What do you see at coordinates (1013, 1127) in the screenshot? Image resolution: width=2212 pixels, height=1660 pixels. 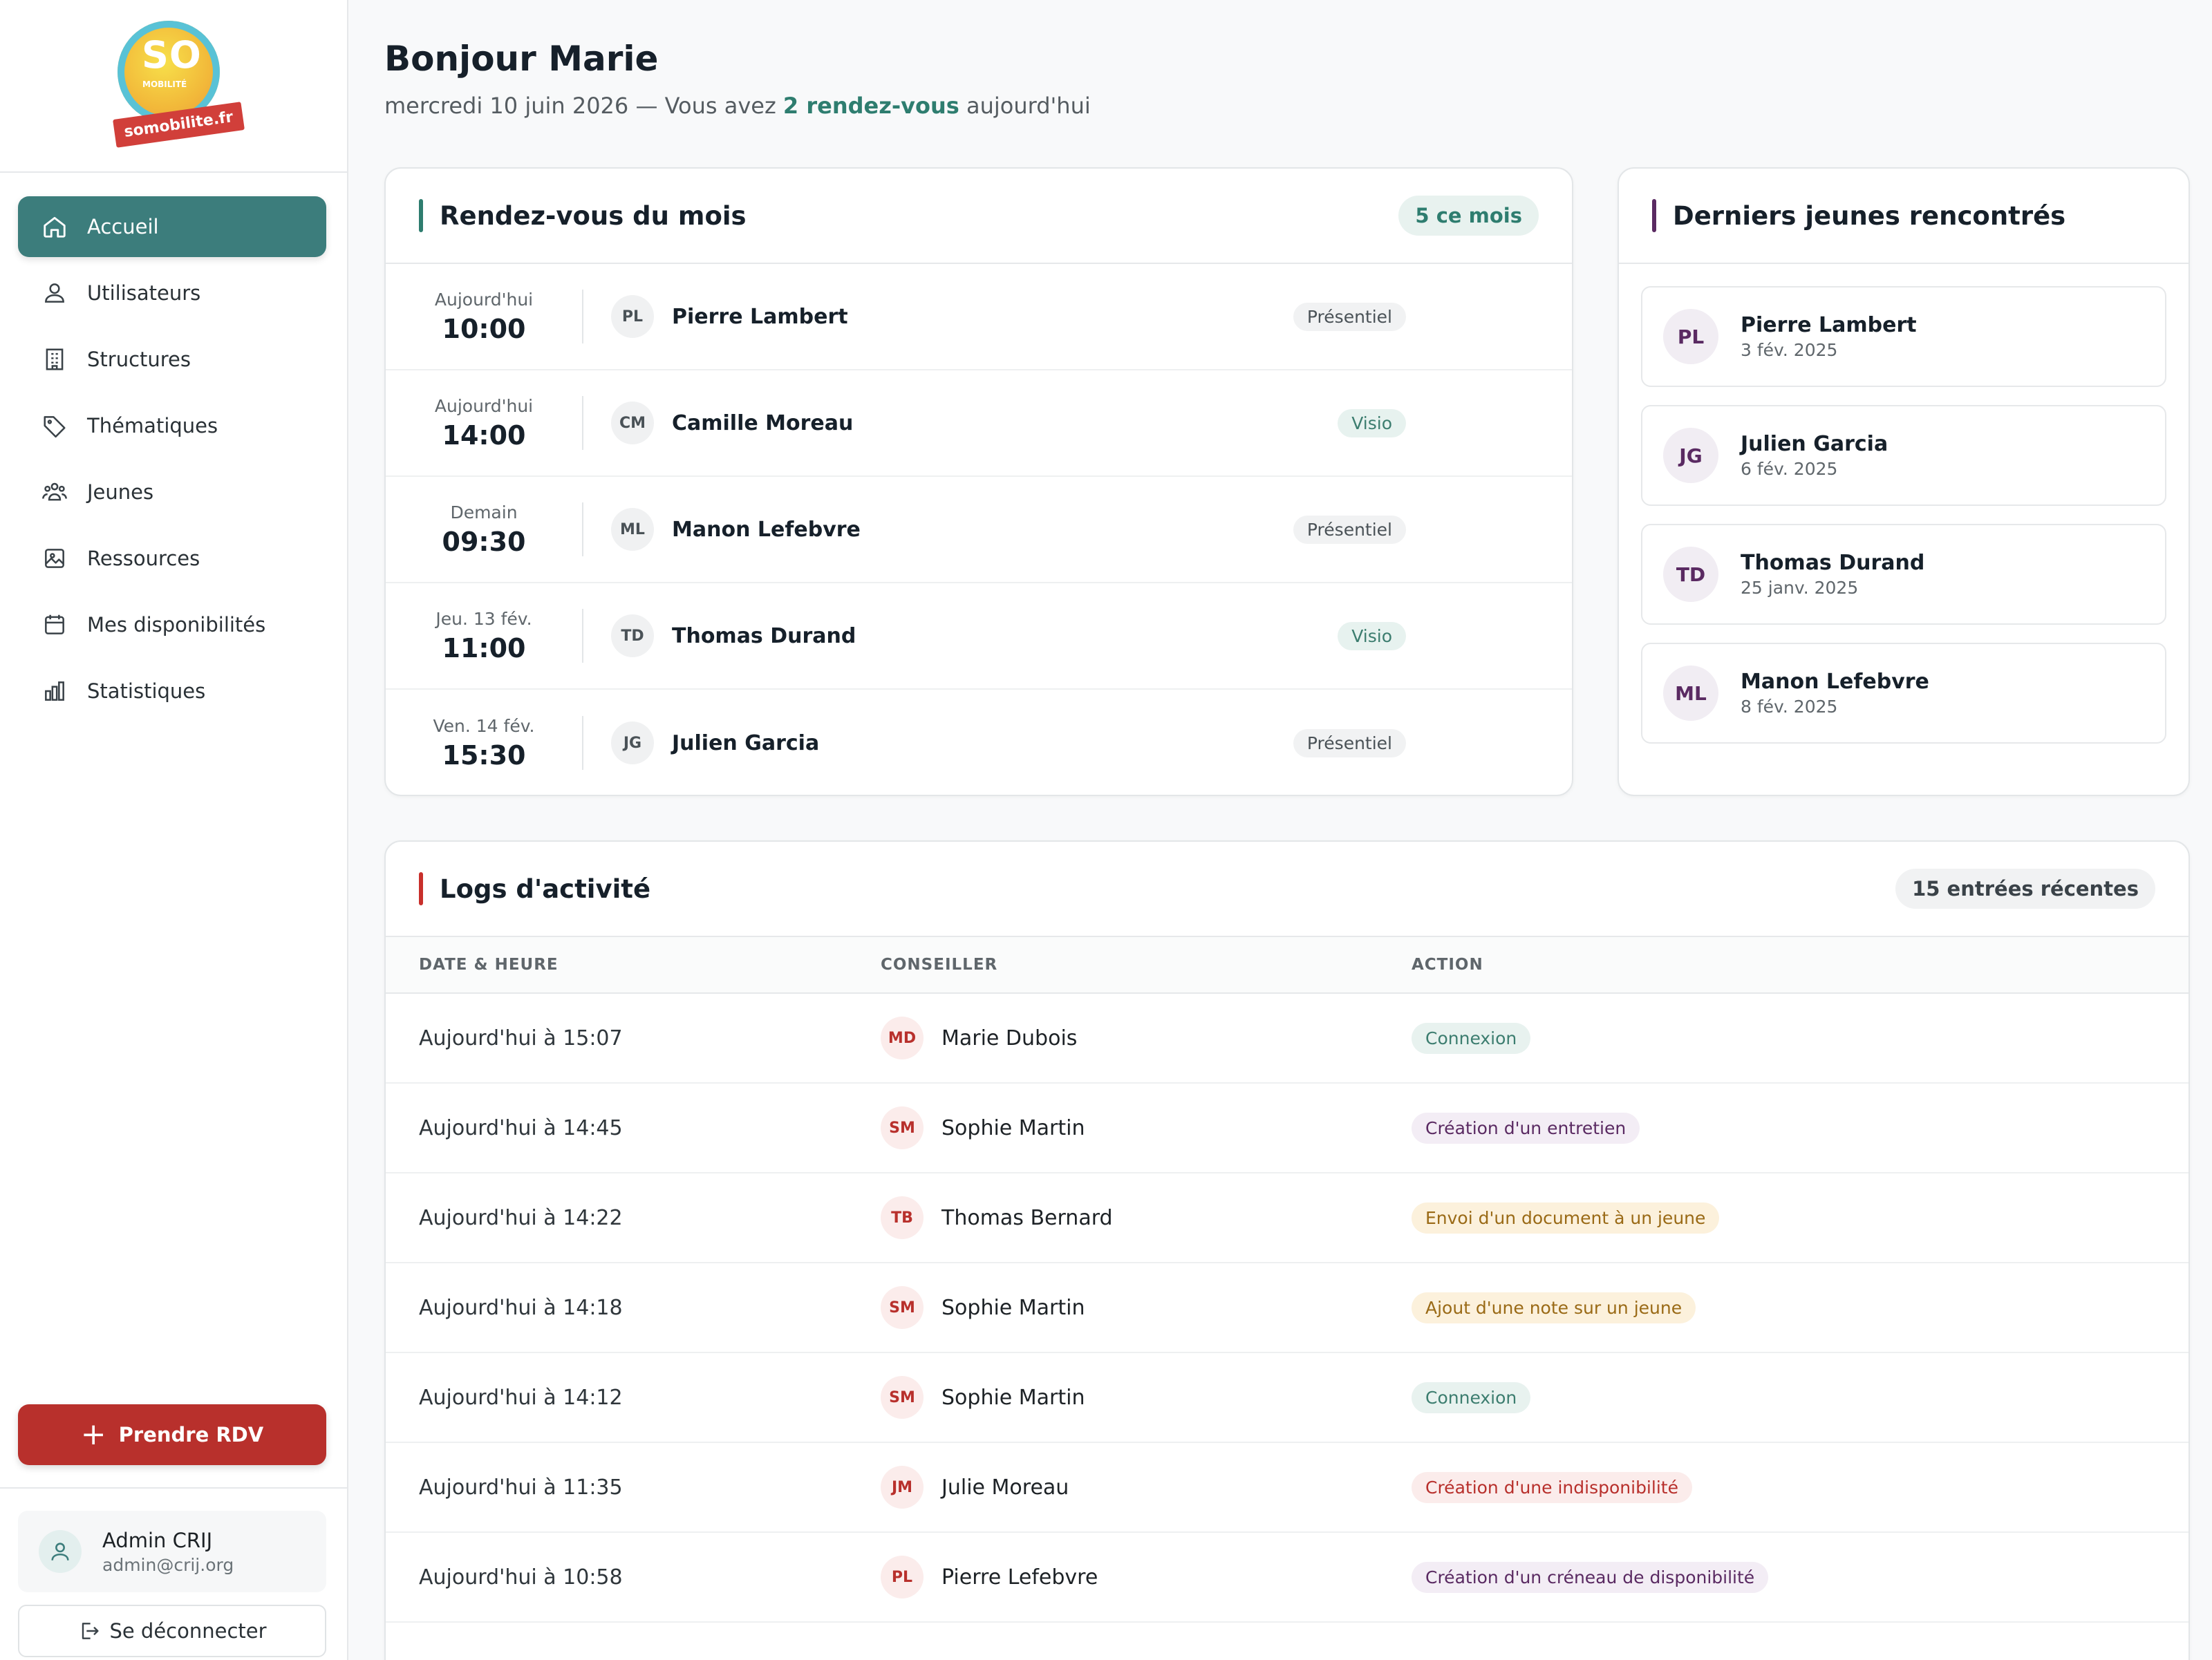 I see `conseiller-name: Sophie Martin` at bounding box center [1013, 1127].